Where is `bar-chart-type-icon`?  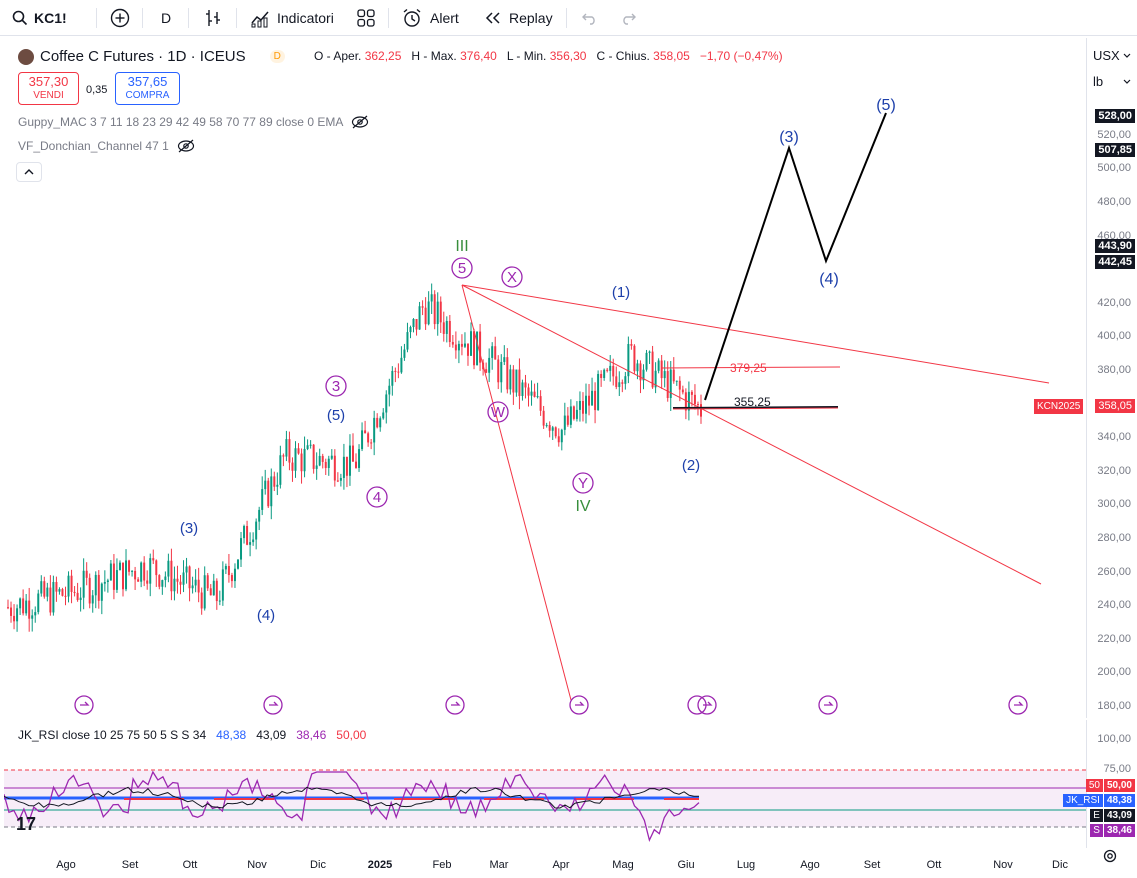 bar-chart-type-icon is located at coordinates (213, 18).